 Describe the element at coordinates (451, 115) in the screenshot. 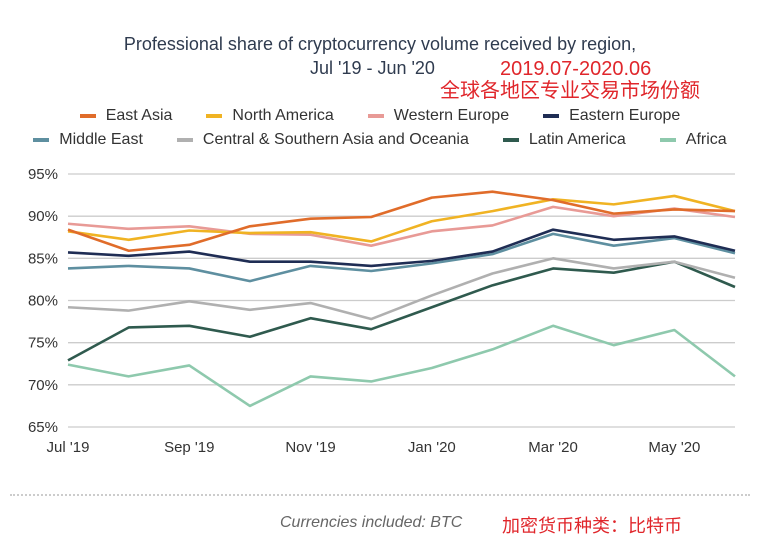

I see `legend-label: Western Europe` at that location.